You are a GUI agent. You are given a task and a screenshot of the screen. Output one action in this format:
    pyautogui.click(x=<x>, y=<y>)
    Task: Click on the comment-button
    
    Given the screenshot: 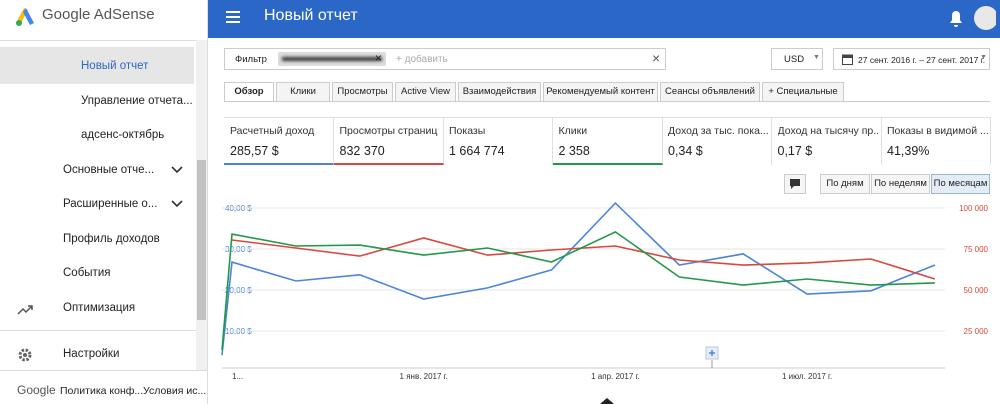 What is the action you would take?
    pyautogui.click(x=795, y=184)
    